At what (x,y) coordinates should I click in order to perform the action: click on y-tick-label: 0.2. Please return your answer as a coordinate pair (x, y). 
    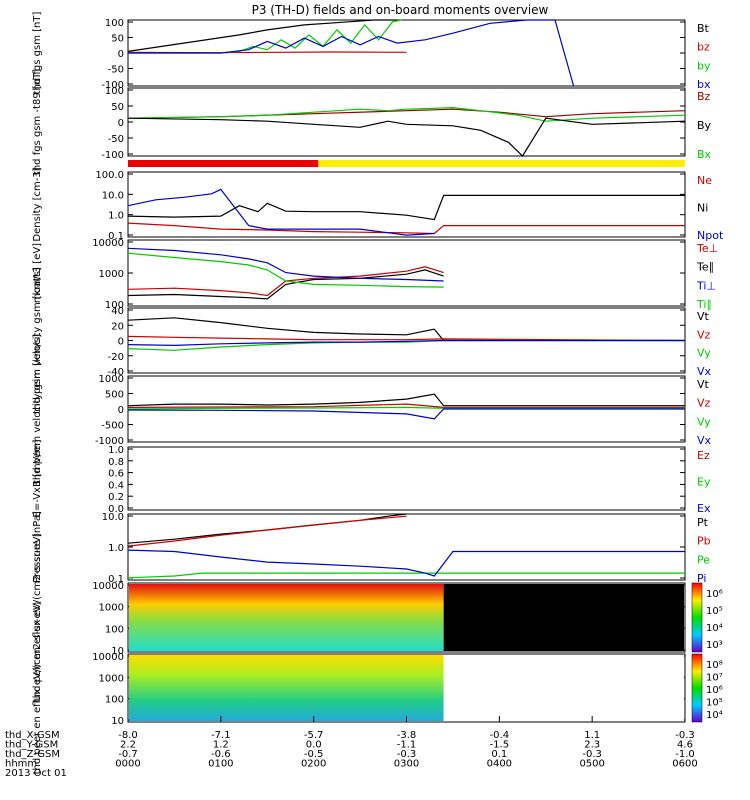
    Looking at the image, I should click on (116, 497).